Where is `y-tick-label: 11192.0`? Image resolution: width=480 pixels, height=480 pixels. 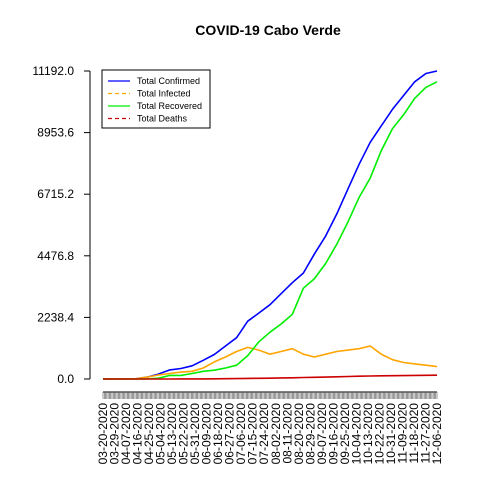 y-tick-label: 11192.0 is located at coordinates (53, 71).